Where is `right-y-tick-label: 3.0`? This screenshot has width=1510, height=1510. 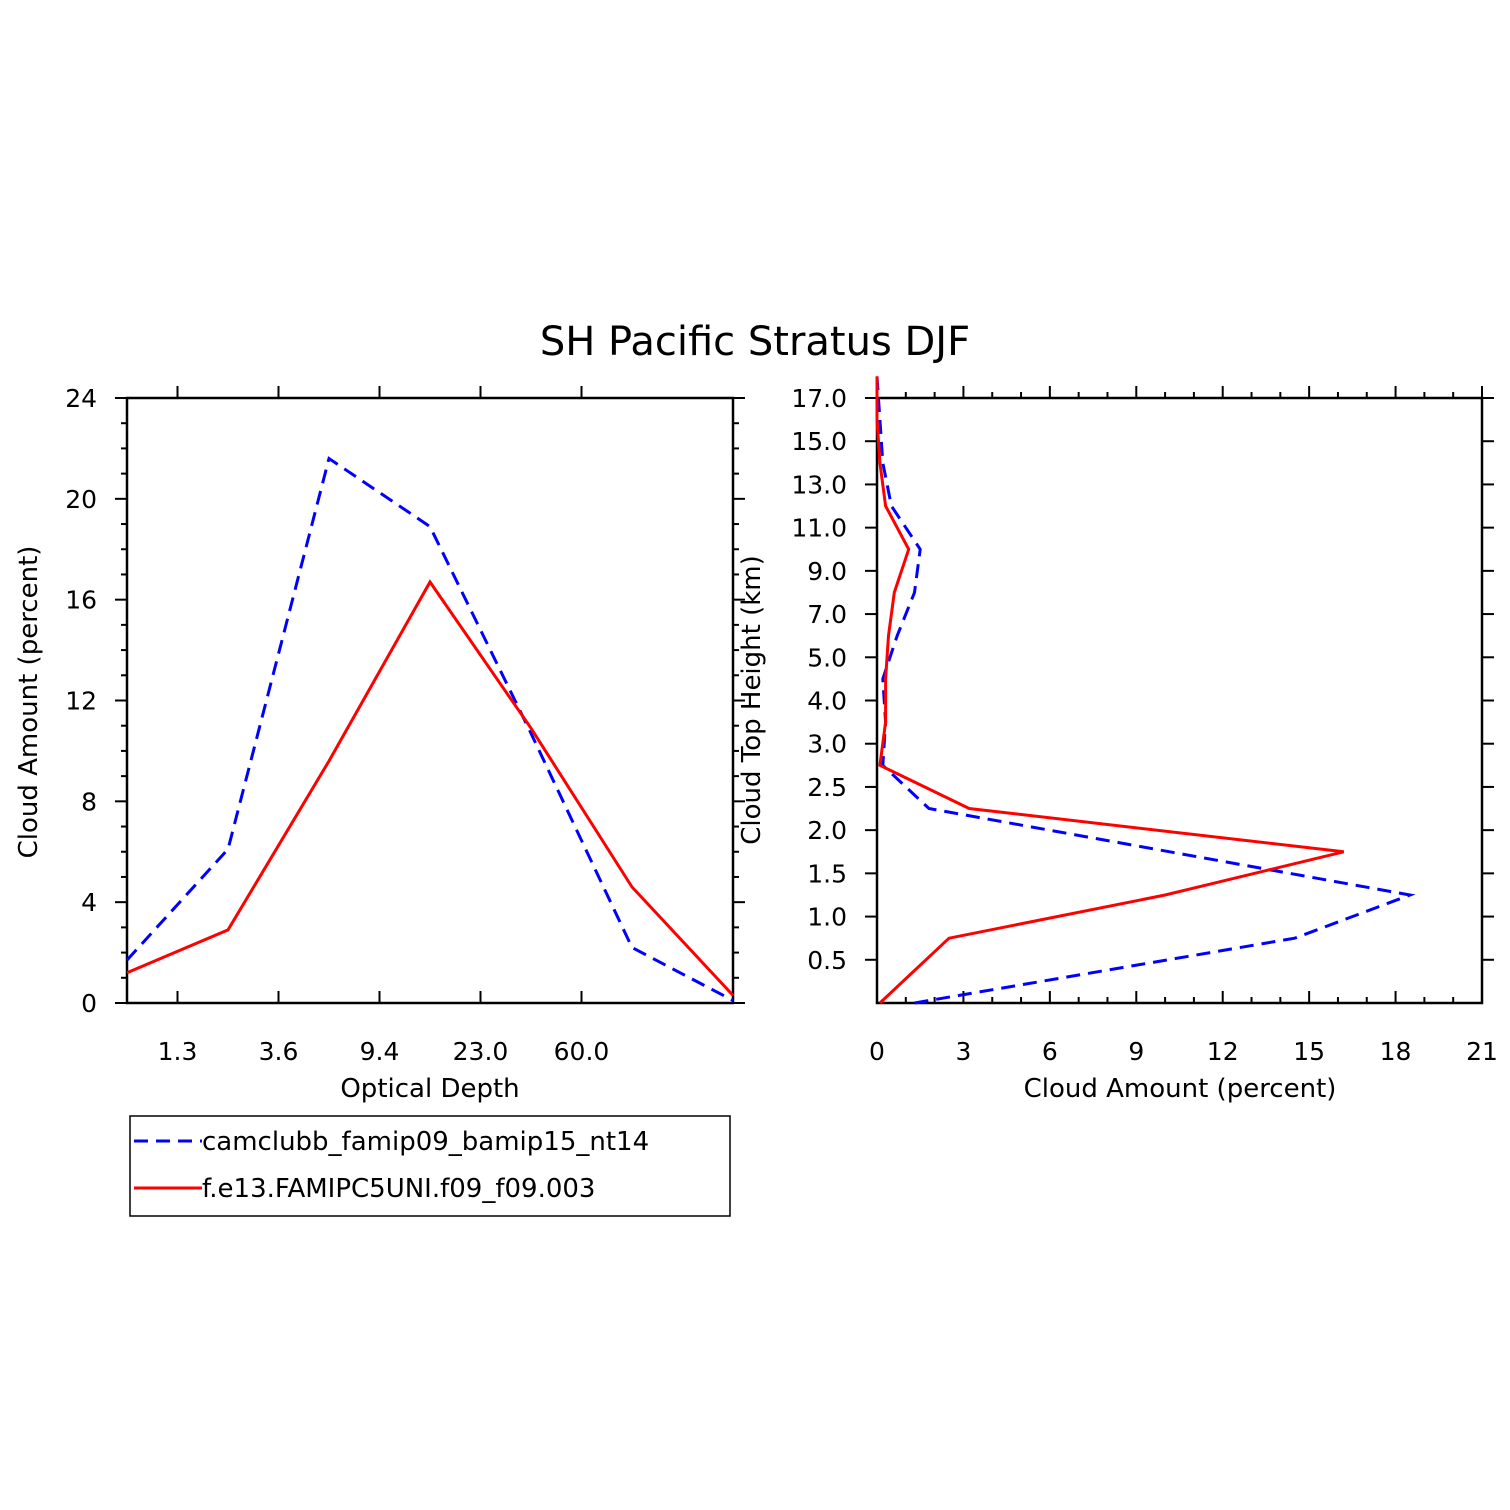 right-y-tick-label: 3.0 is located at coordinates (827, 744).